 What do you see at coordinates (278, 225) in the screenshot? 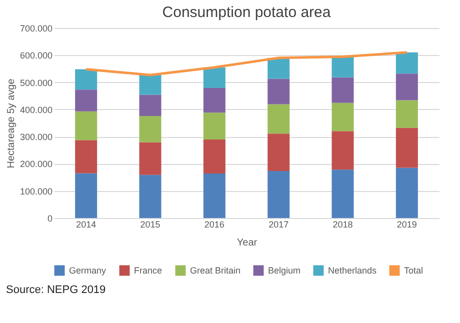
I see `x-tick-label: 2017` at bounding box center [278, 225].